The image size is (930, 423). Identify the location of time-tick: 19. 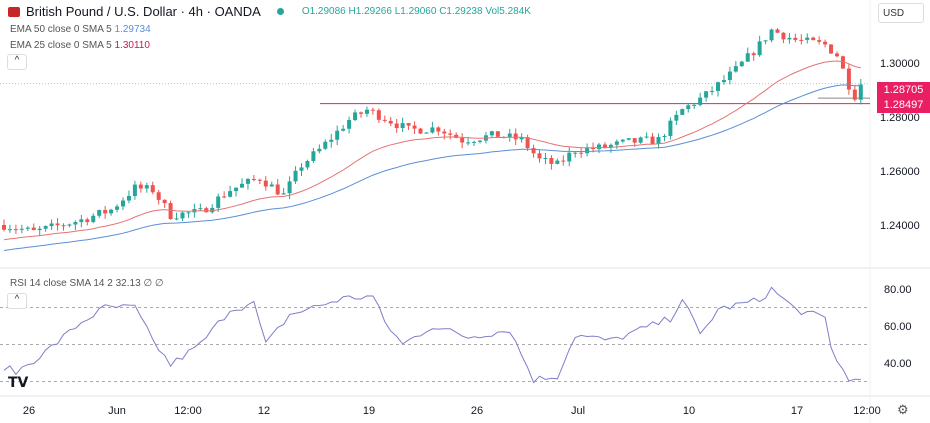
(369, 411).